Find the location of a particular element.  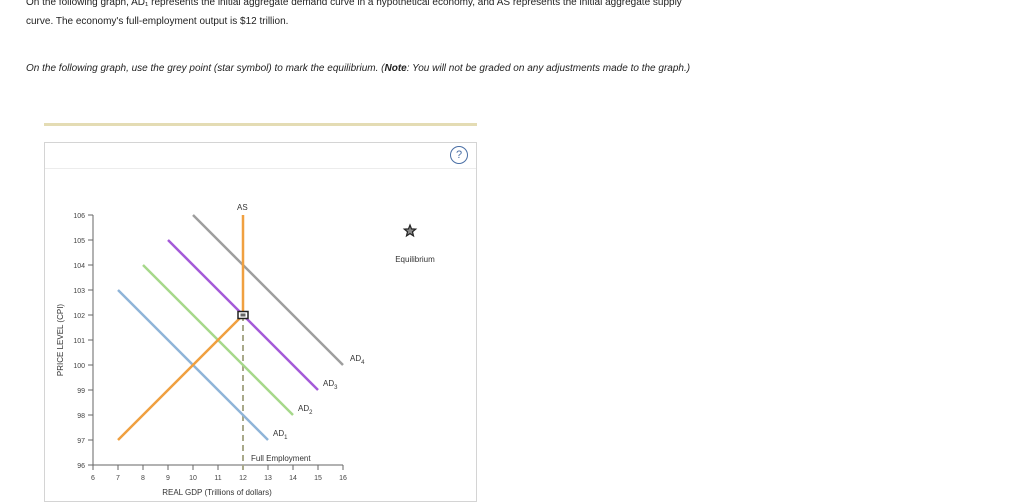

x-tick-label: 9 is located at coordinates (168, 478).